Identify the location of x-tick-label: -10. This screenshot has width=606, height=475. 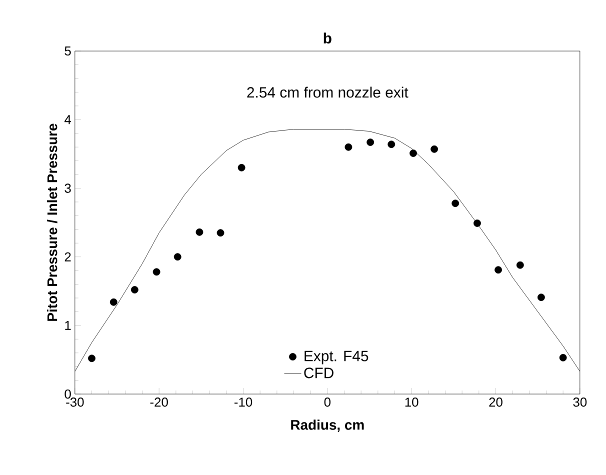
(243, 402).